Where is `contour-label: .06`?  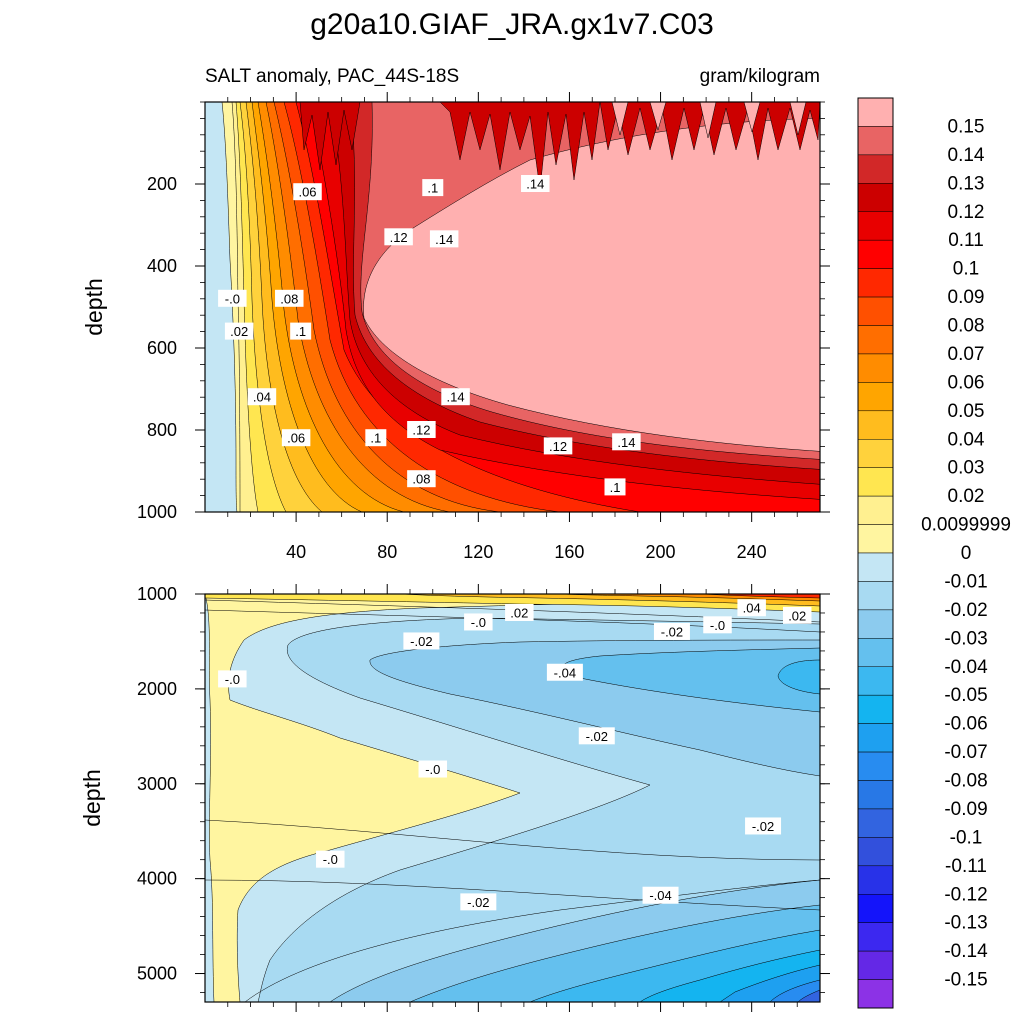 contour-label: .06 is located at coordinates (307, 192).